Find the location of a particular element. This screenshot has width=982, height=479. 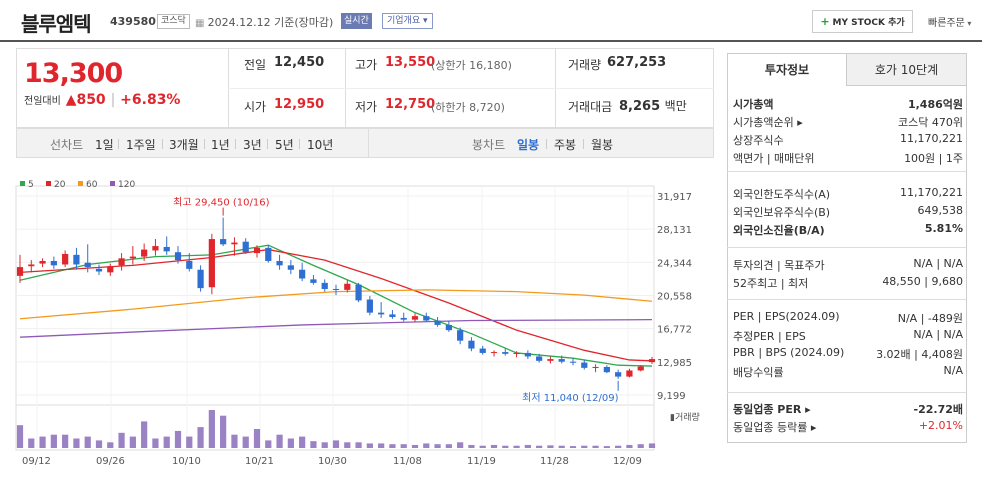

info-value: 11,170,221 is located at coordinates (931, 138).